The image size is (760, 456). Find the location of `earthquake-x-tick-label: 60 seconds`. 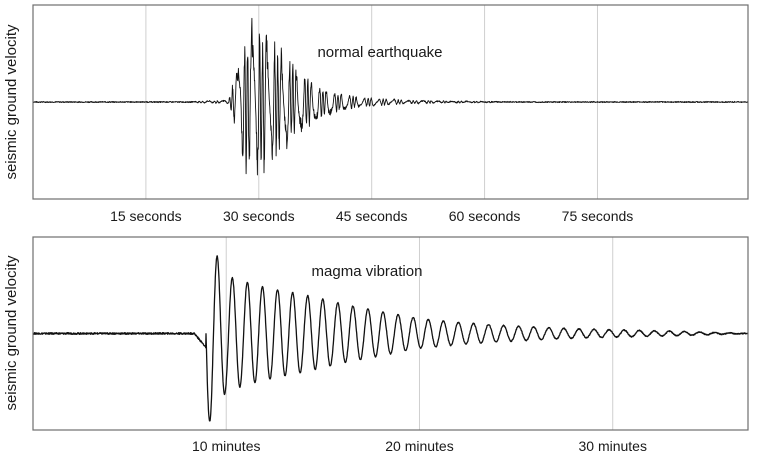

earthquake-x-tick-label: 60 seconds is located at coordinates (485, 216).